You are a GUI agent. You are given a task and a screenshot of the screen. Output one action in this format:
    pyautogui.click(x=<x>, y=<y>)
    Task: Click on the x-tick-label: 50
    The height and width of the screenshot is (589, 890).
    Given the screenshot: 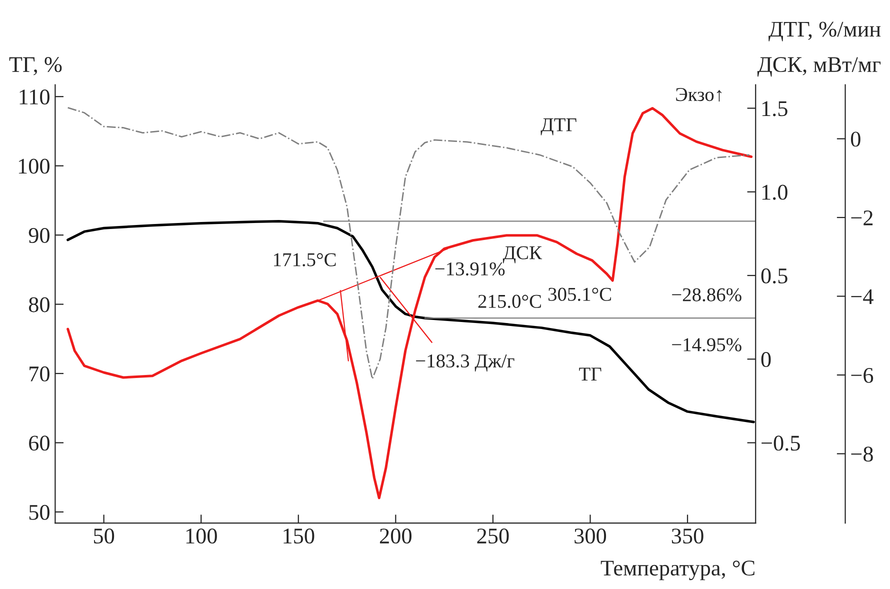 What is the action you would take?
    pyautogui.click(x=104, y=536)
    